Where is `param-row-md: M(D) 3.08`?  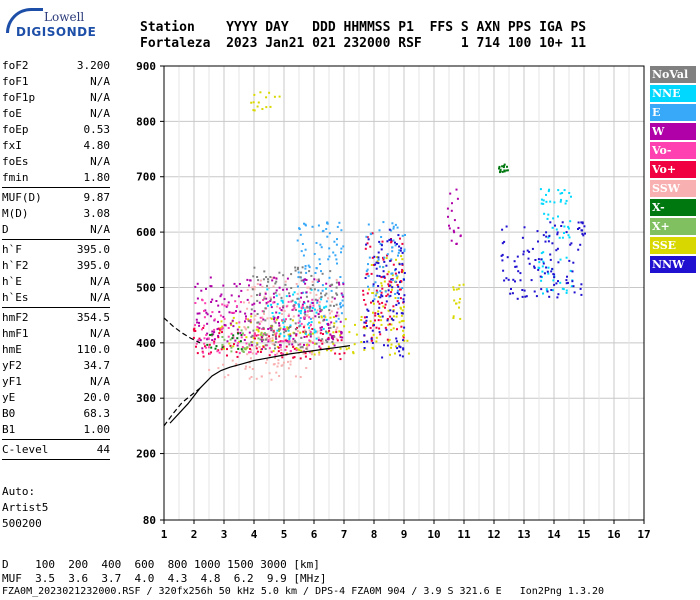 param-row-md: M(D) 3.08 is located at coordinates (56, 214).